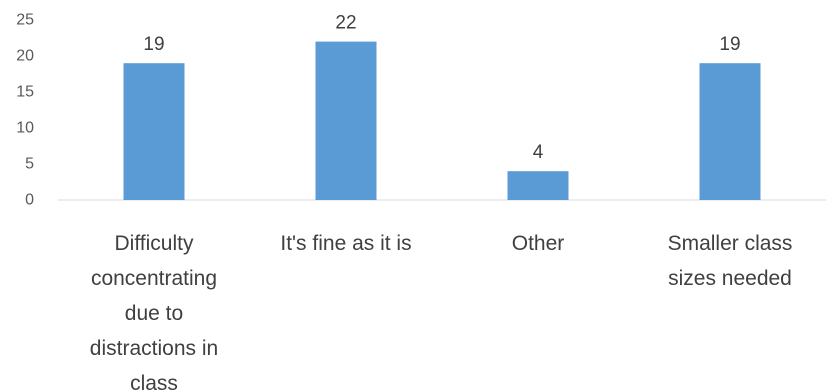 The height and width of the screenshot is (392, 826). What do you see at coordinates (154, 243) in the screenshot?
I see `category-label-line: Difficulty` at bounding box center [154, 243].